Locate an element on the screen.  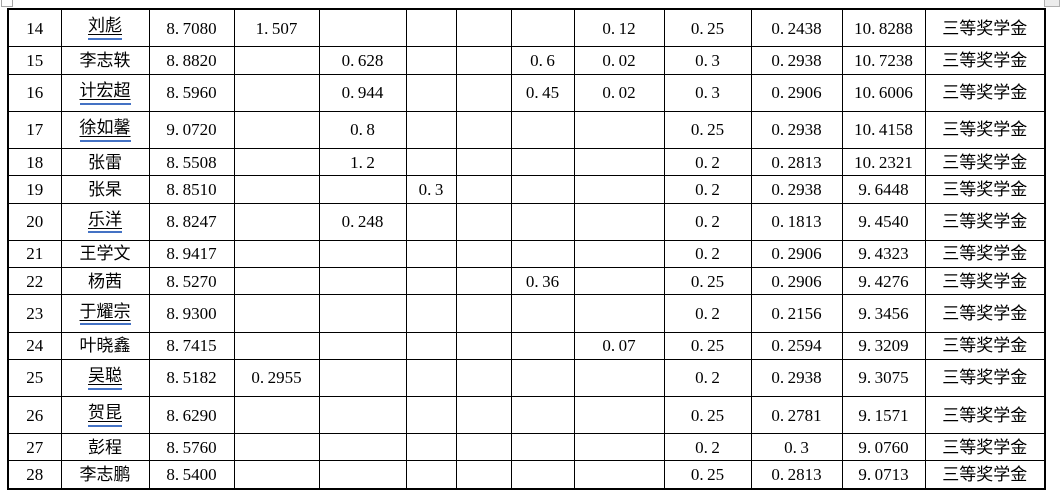
score-cell: 8. 5960 is located at coordinates (191, 92).